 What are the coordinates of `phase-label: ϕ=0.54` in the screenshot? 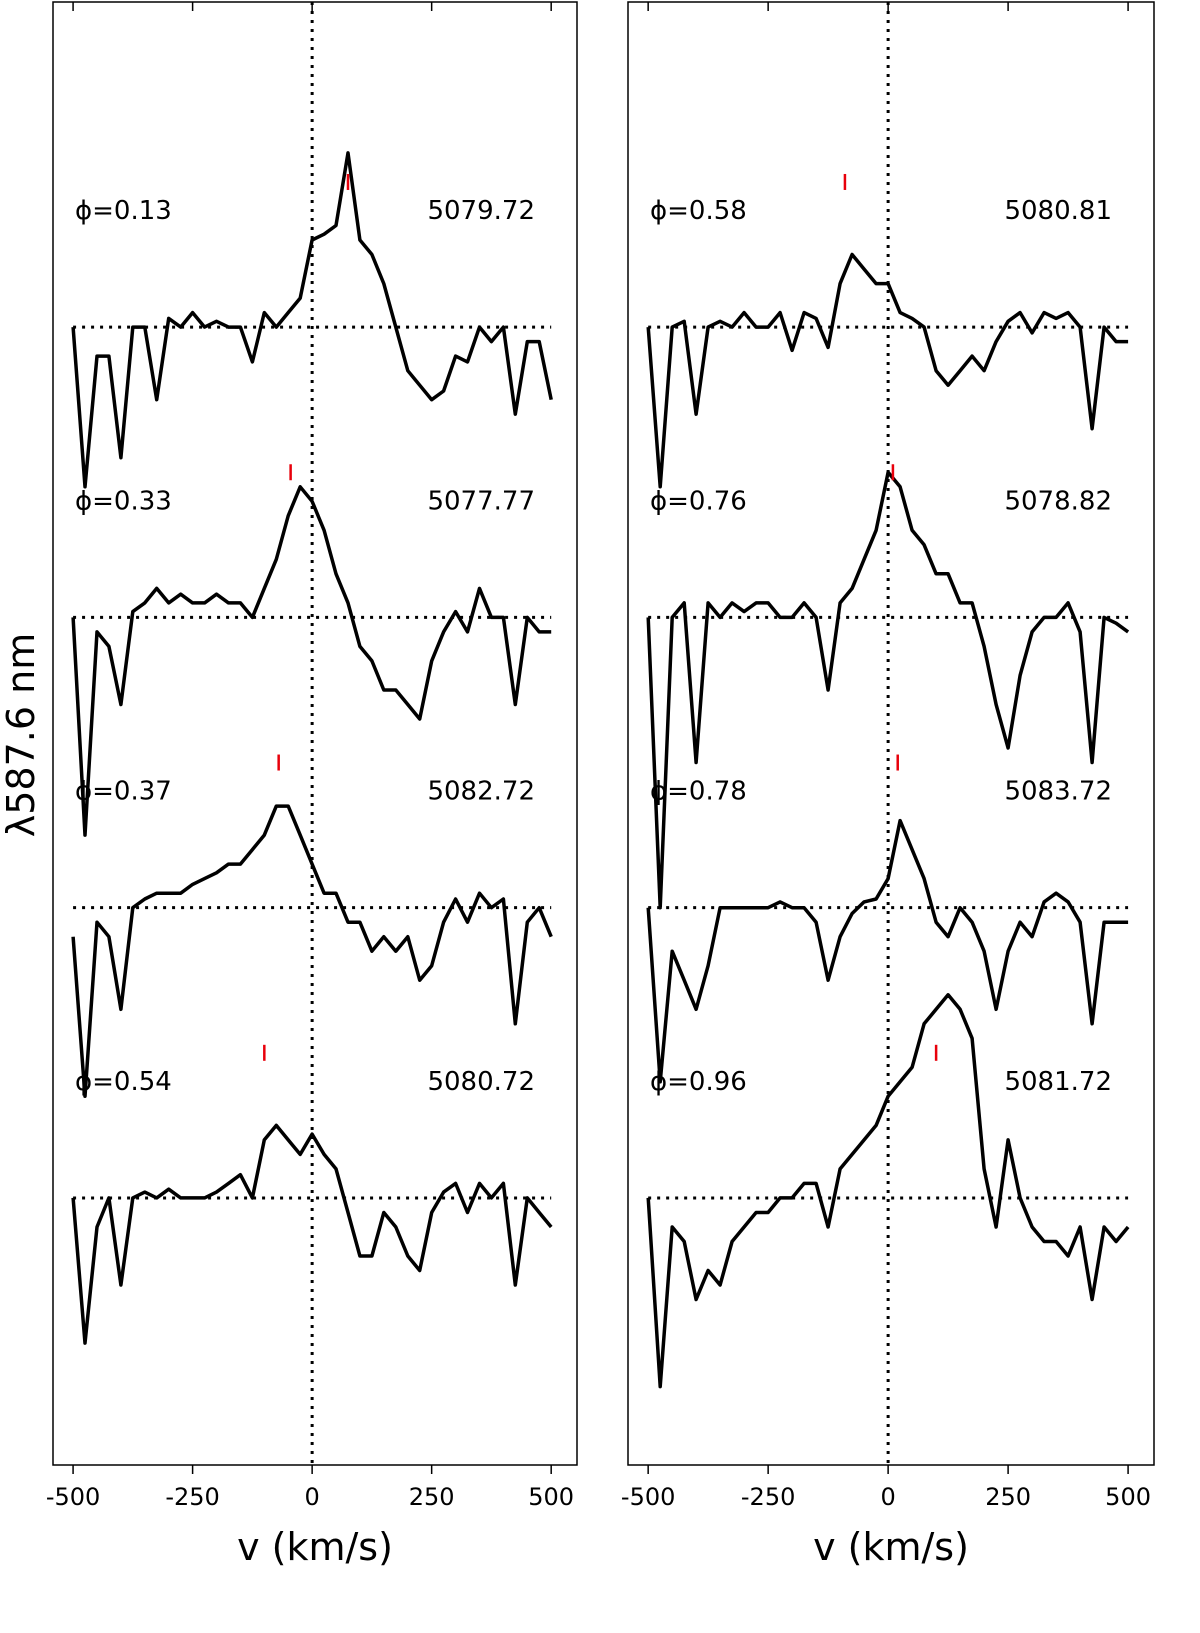 It's located at (123, 1082).